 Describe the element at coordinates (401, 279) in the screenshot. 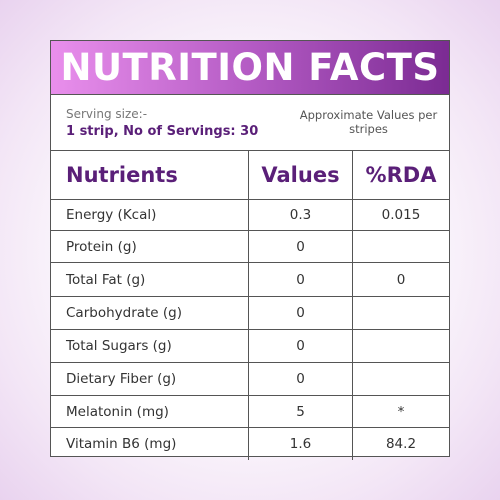

I see `nutrient-rda: 0` at that location.